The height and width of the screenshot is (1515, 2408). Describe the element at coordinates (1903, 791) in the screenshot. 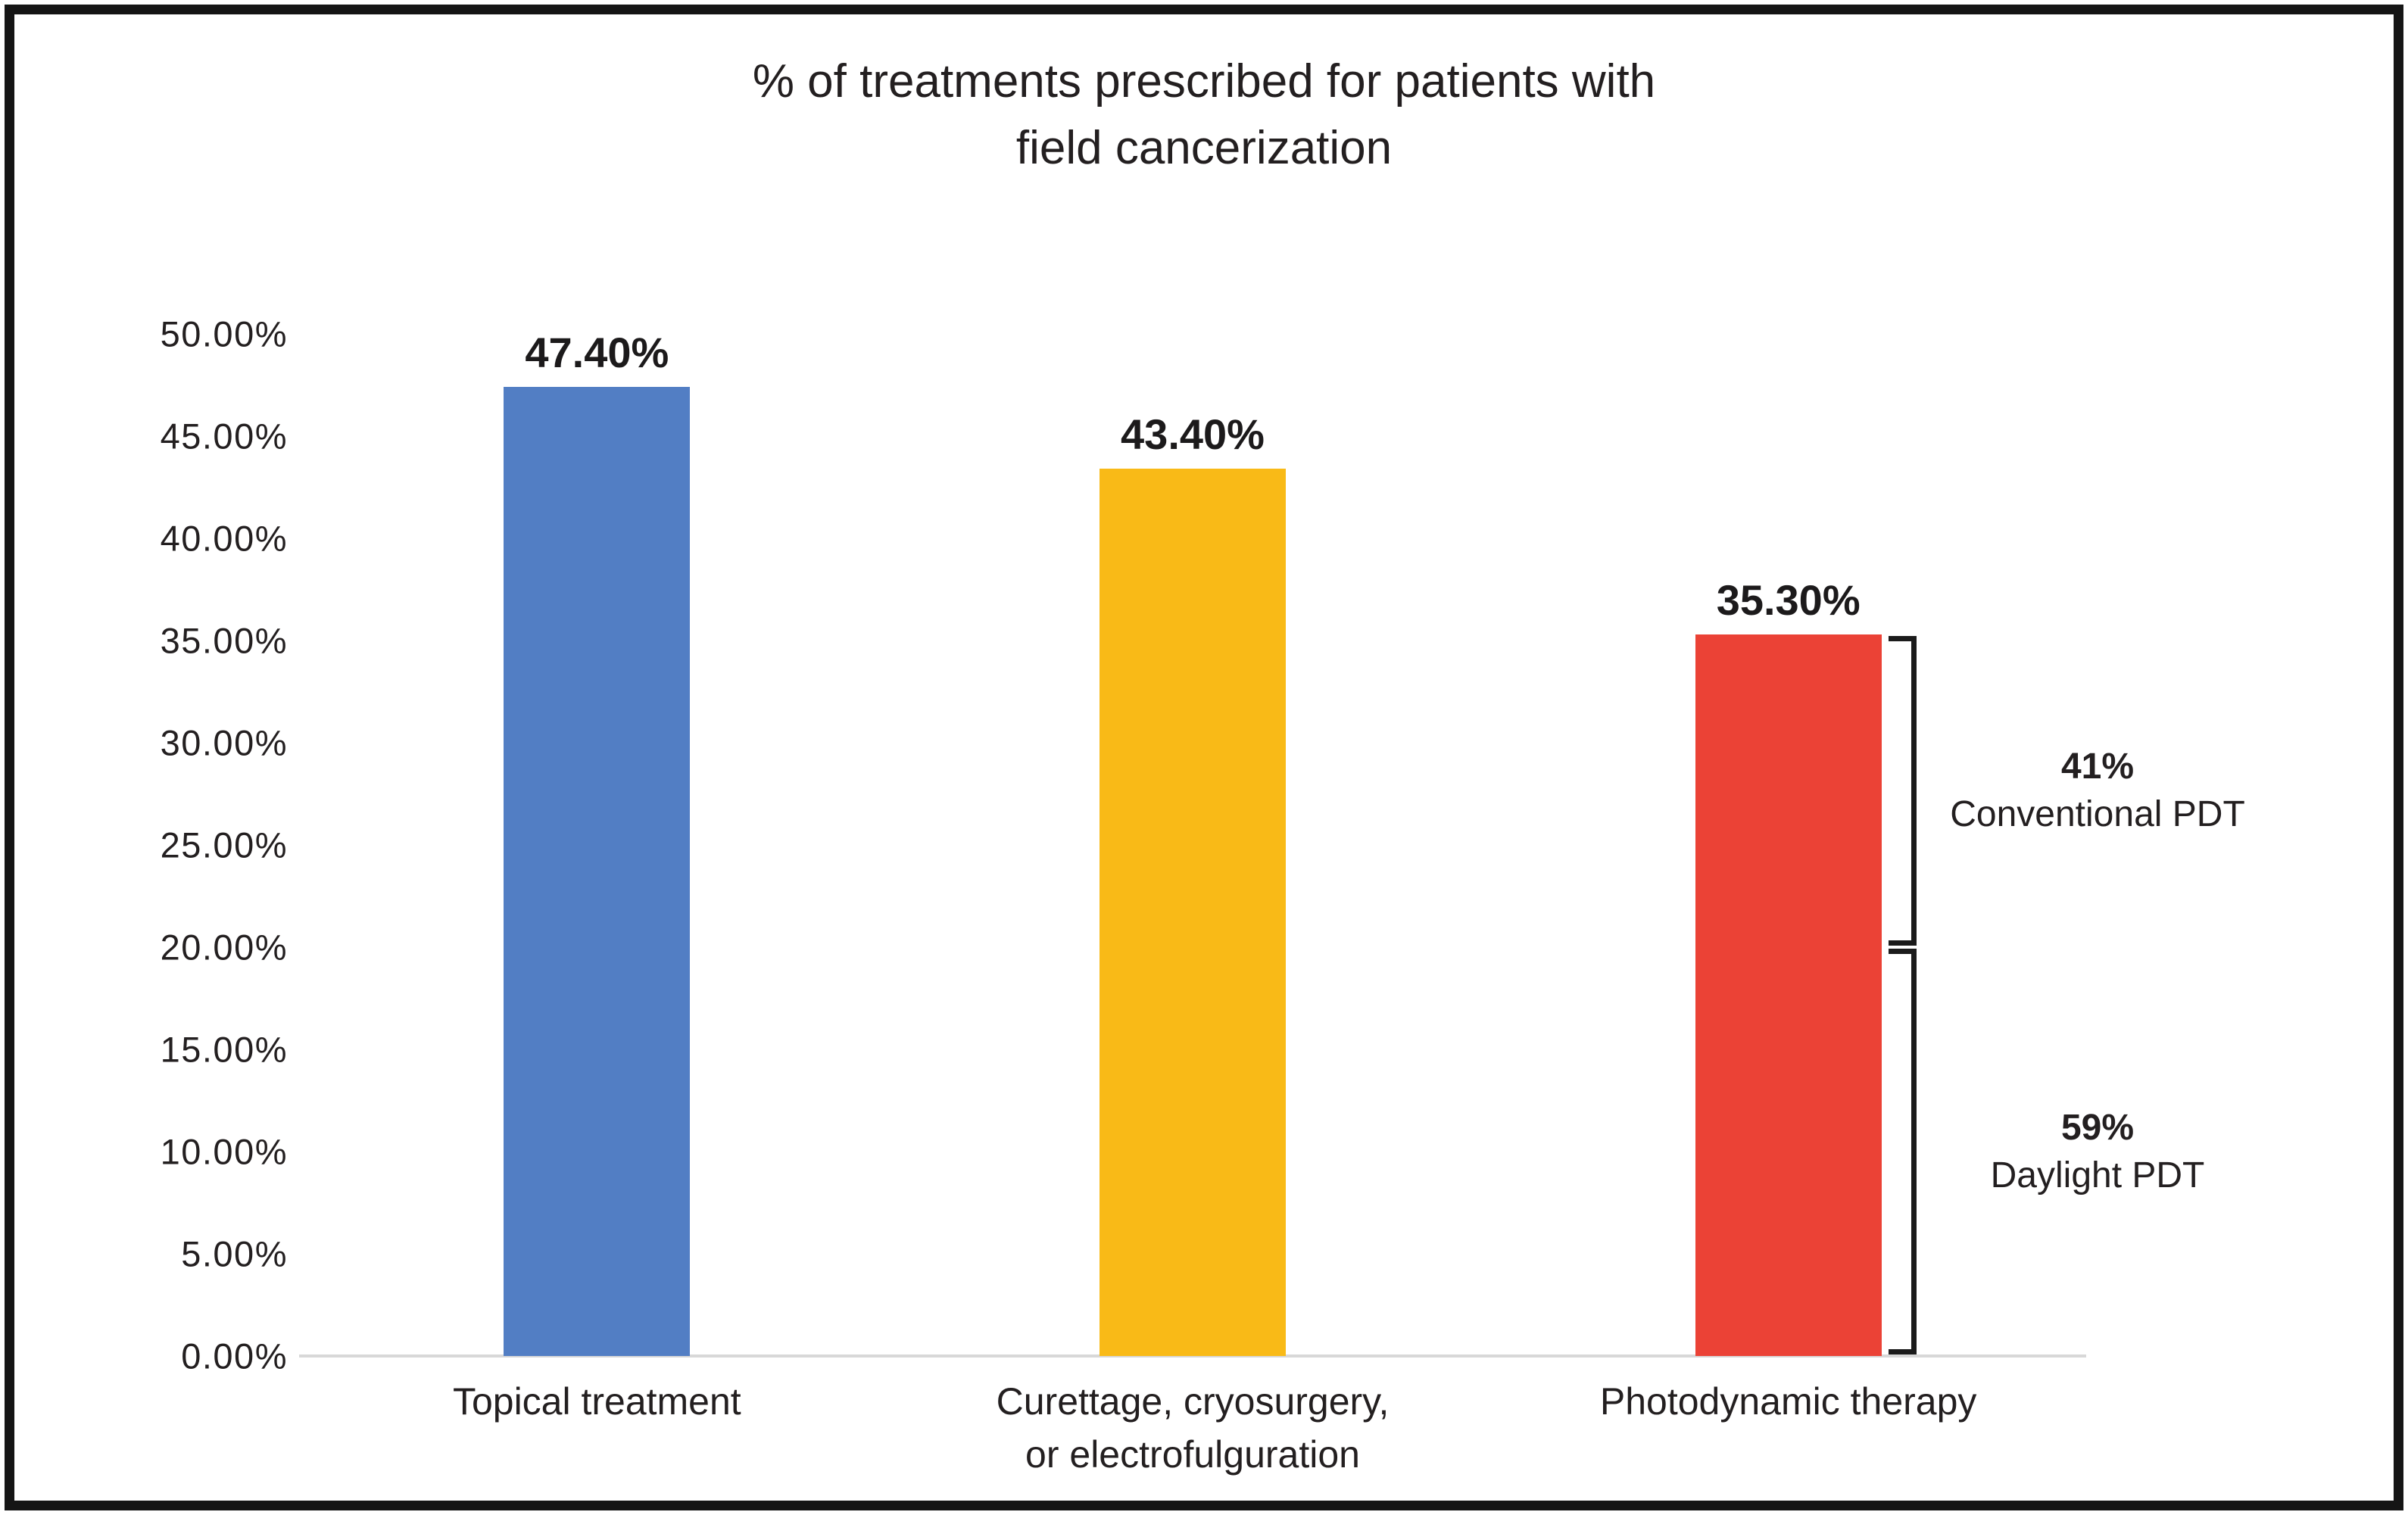

I see `bracket-conventional-pdt` at that location.